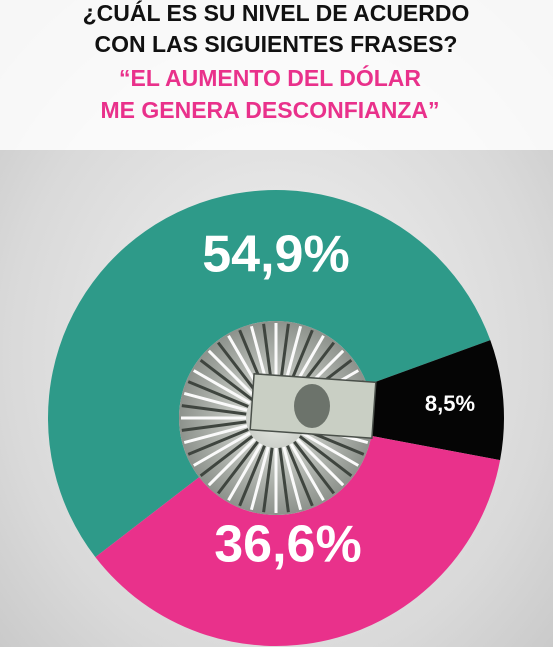  Describe the element at coordinates (276, 13) in the screenshot. I see `title-line: ¿CUÁL ES SU NIVEL DE ACUERDO` at that location.